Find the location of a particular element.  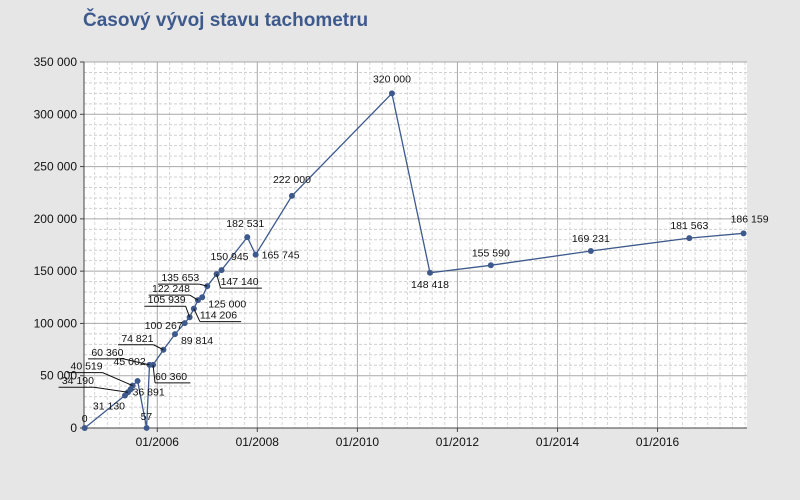

data-label: 186 159 is located at coordinates (750, 219).